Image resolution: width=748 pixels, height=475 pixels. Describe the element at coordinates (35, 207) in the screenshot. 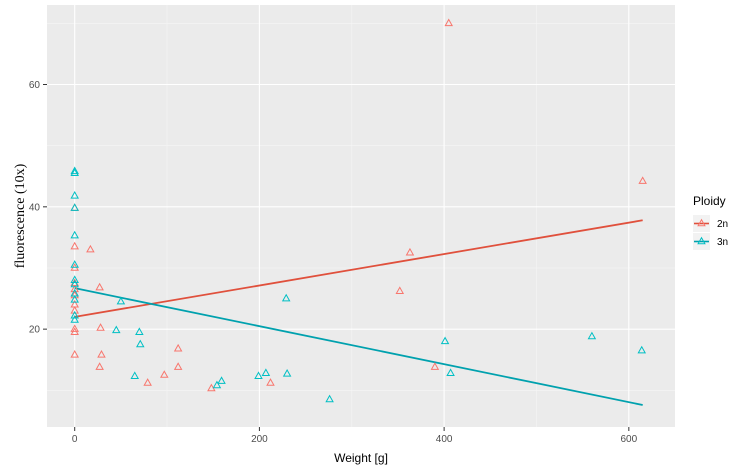

I see `y-tick-label: 40` at that location.